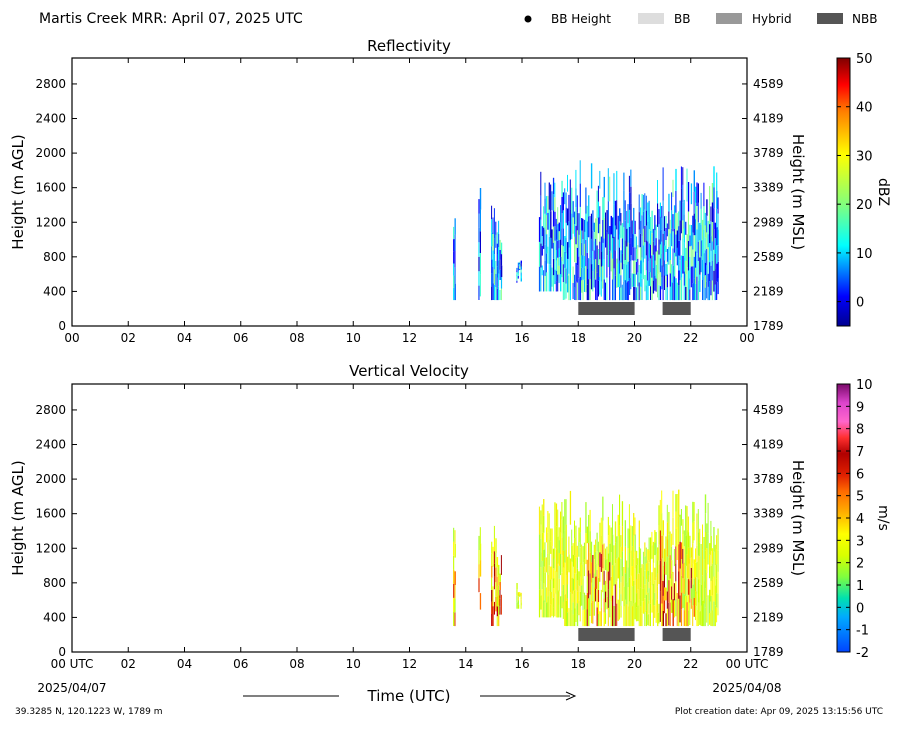  What do you see at coordinates (184, 338) in the screenshot?
I see `reflectivity-x-tick-label: 04` at bounding box center [184, 338].